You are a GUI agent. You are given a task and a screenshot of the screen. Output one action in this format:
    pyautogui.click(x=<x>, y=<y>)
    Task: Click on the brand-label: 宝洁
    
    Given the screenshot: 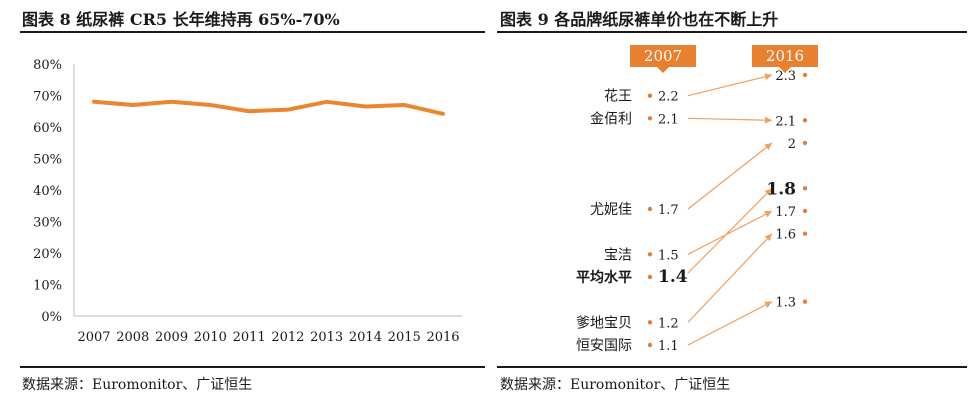 What is the action you would take?
    pyautogui.click(x=618, y=255)
    